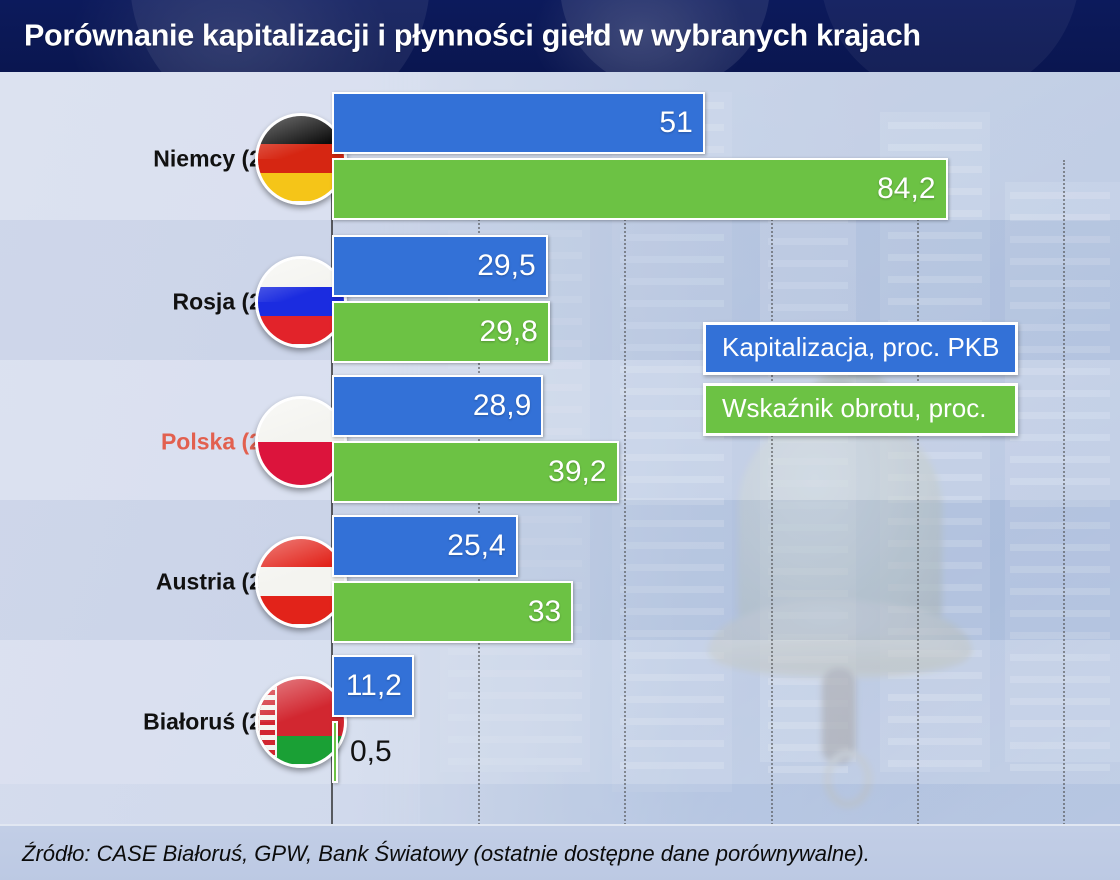 The width and height of the screenshot is (1120, 880). I want to click on bar-container: 51, so click(518, 123).